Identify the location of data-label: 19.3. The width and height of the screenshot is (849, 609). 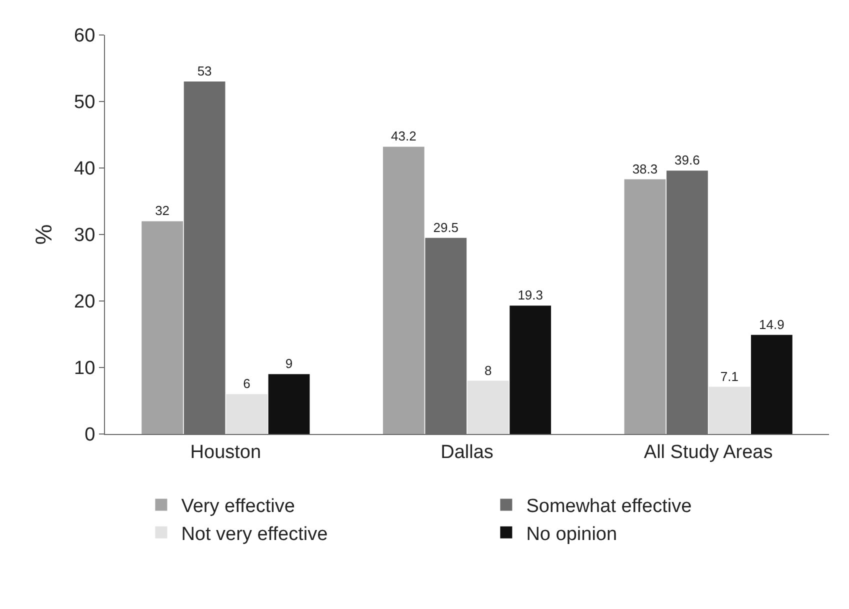
(531, 295).